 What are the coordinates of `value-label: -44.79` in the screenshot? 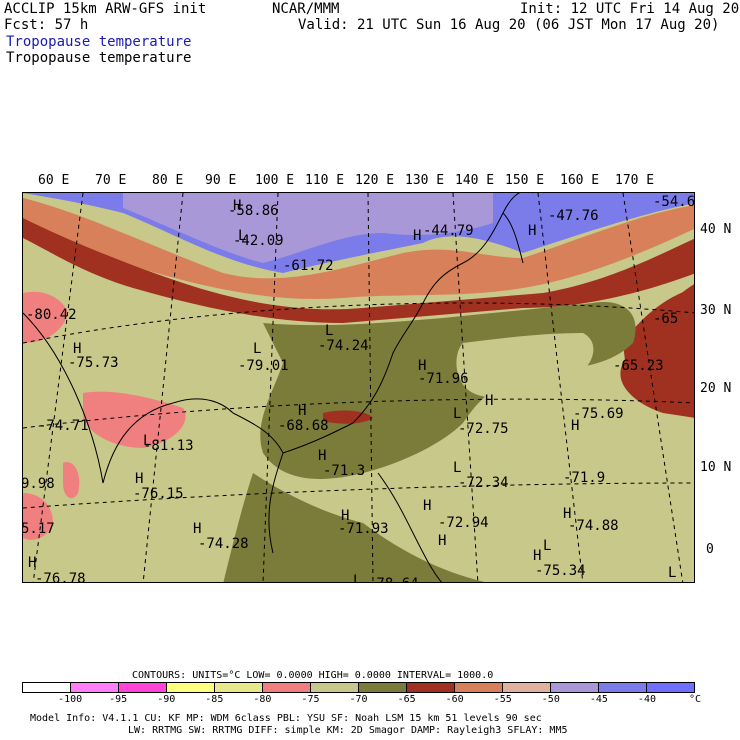 It's located at (448, 231).